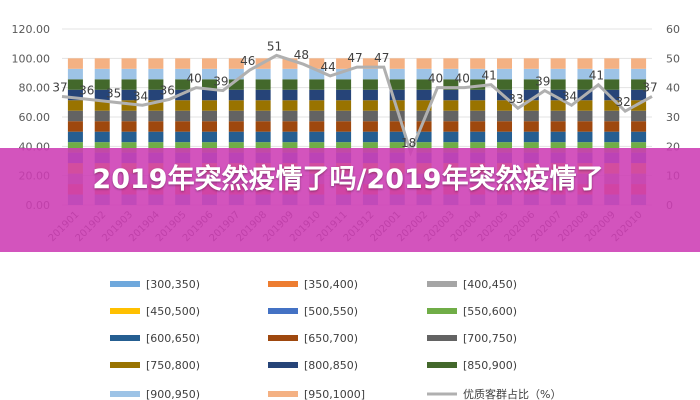 The image size is (700, 400). I want to click on legend-label: [700,750), so click(490, 338).